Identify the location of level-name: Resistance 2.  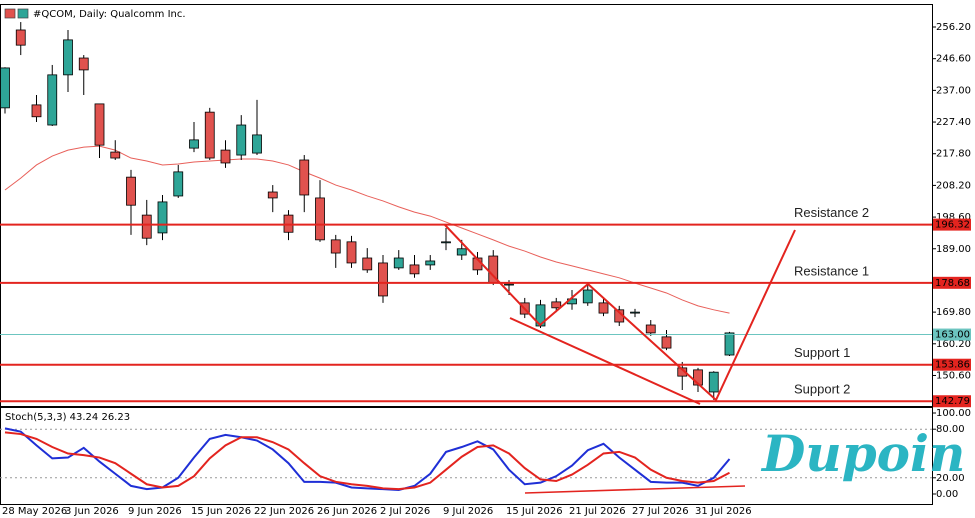
(831, 212).